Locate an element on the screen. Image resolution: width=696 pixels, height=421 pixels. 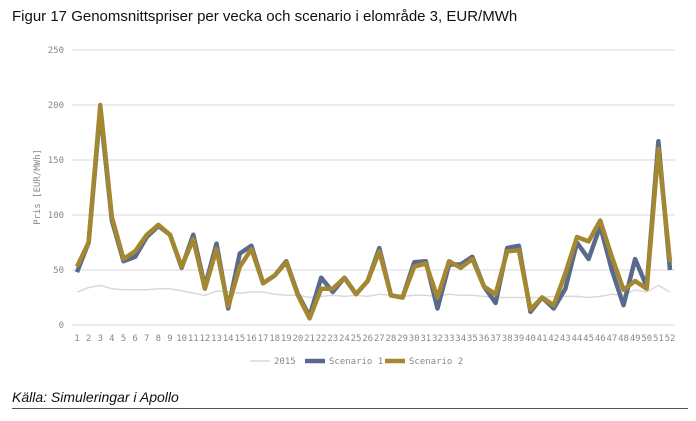
x-tick-label: 3 is located at coordinates (100, 339).